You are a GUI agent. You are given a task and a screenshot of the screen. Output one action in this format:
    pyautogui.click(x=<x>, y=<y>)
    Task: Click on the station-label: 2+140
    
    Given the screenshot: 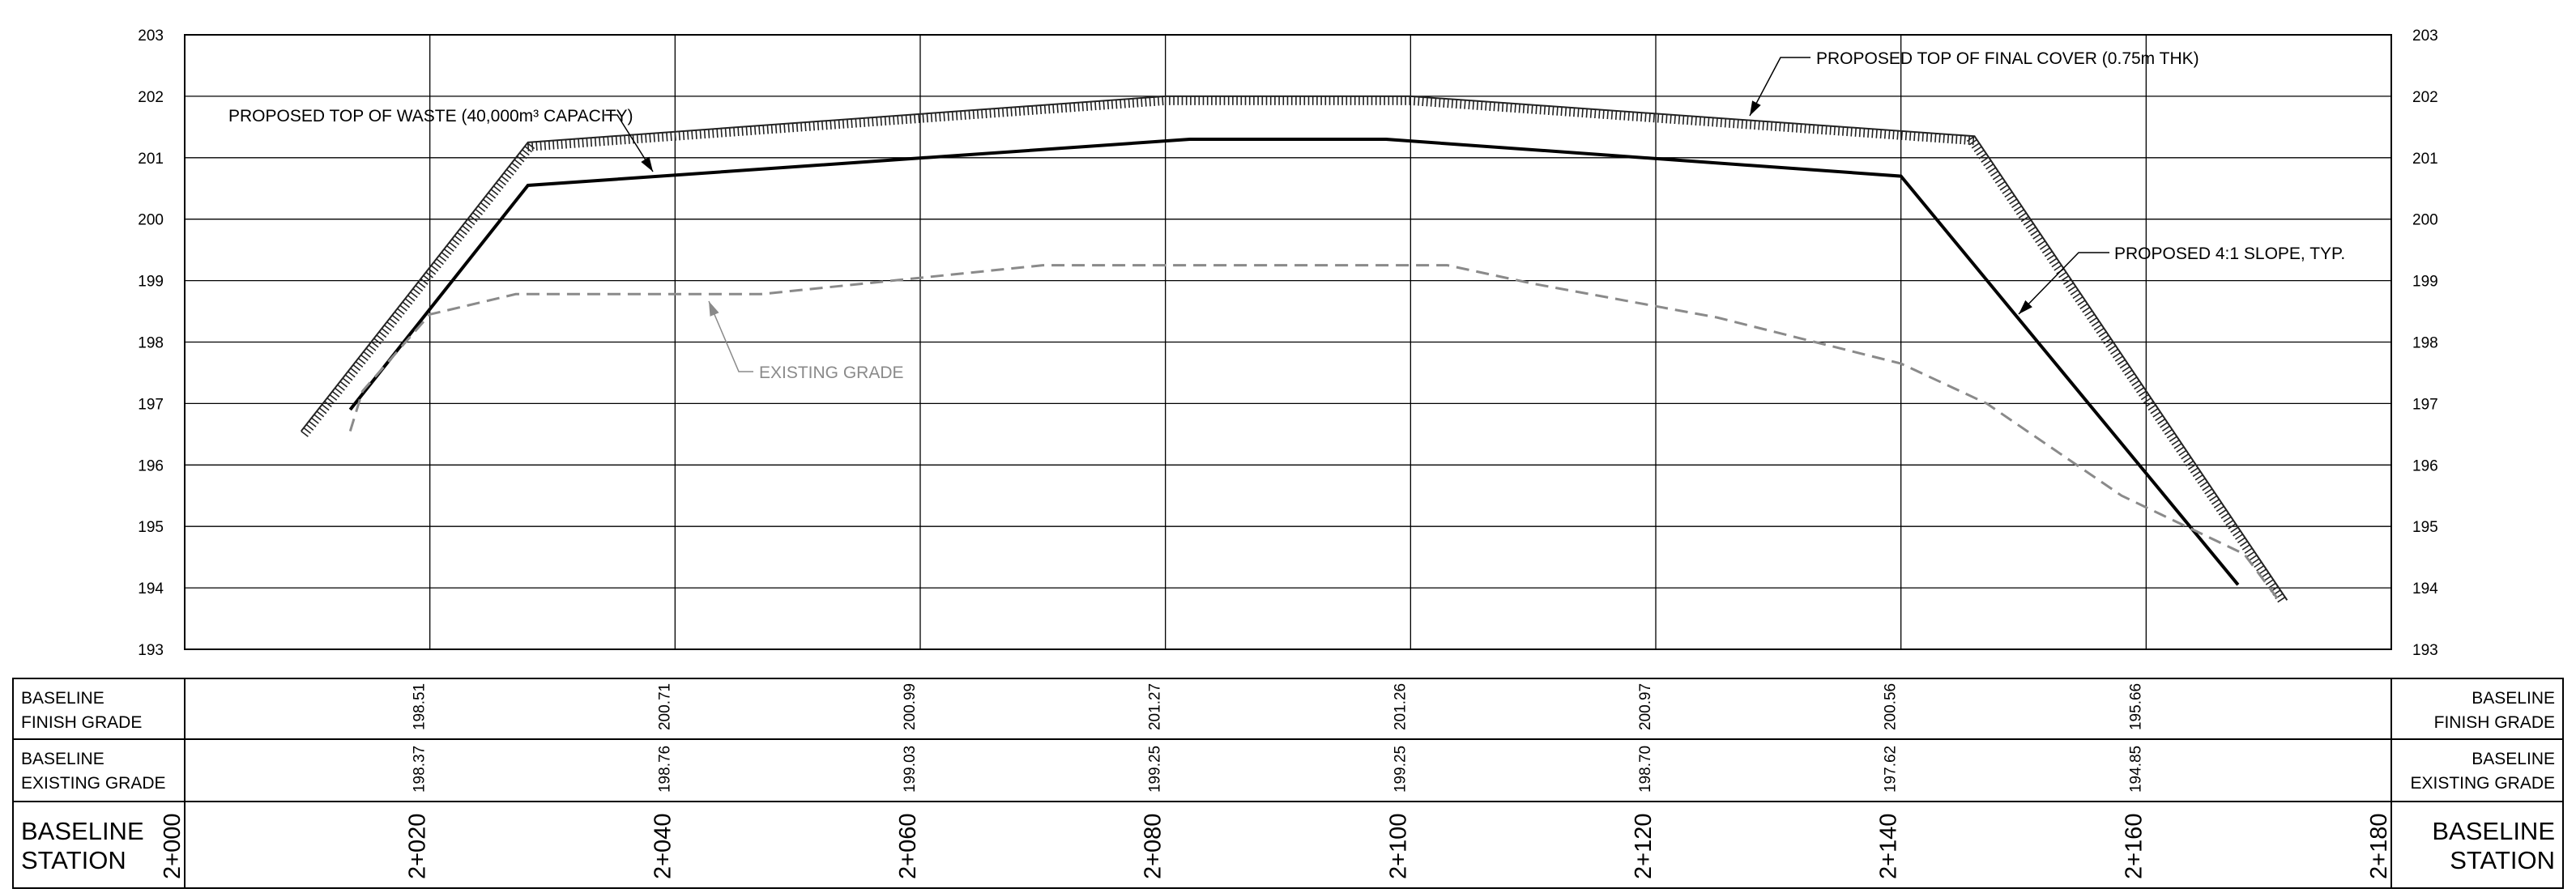 What is the action you would take?
    pyautogui.click(x=1889, y=846)
    